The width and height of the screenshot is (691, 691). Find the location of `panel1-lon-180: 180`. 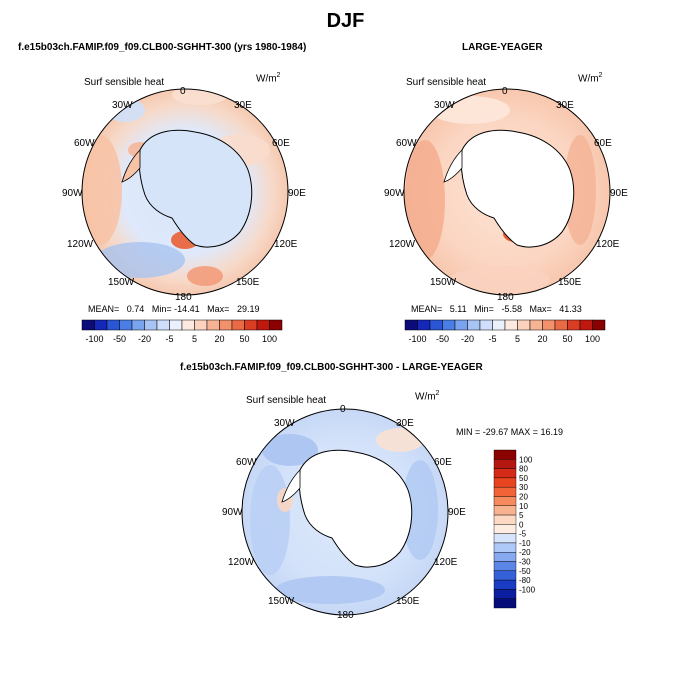

panel1-lon-180: 180 is located at coordinates (183, 297).